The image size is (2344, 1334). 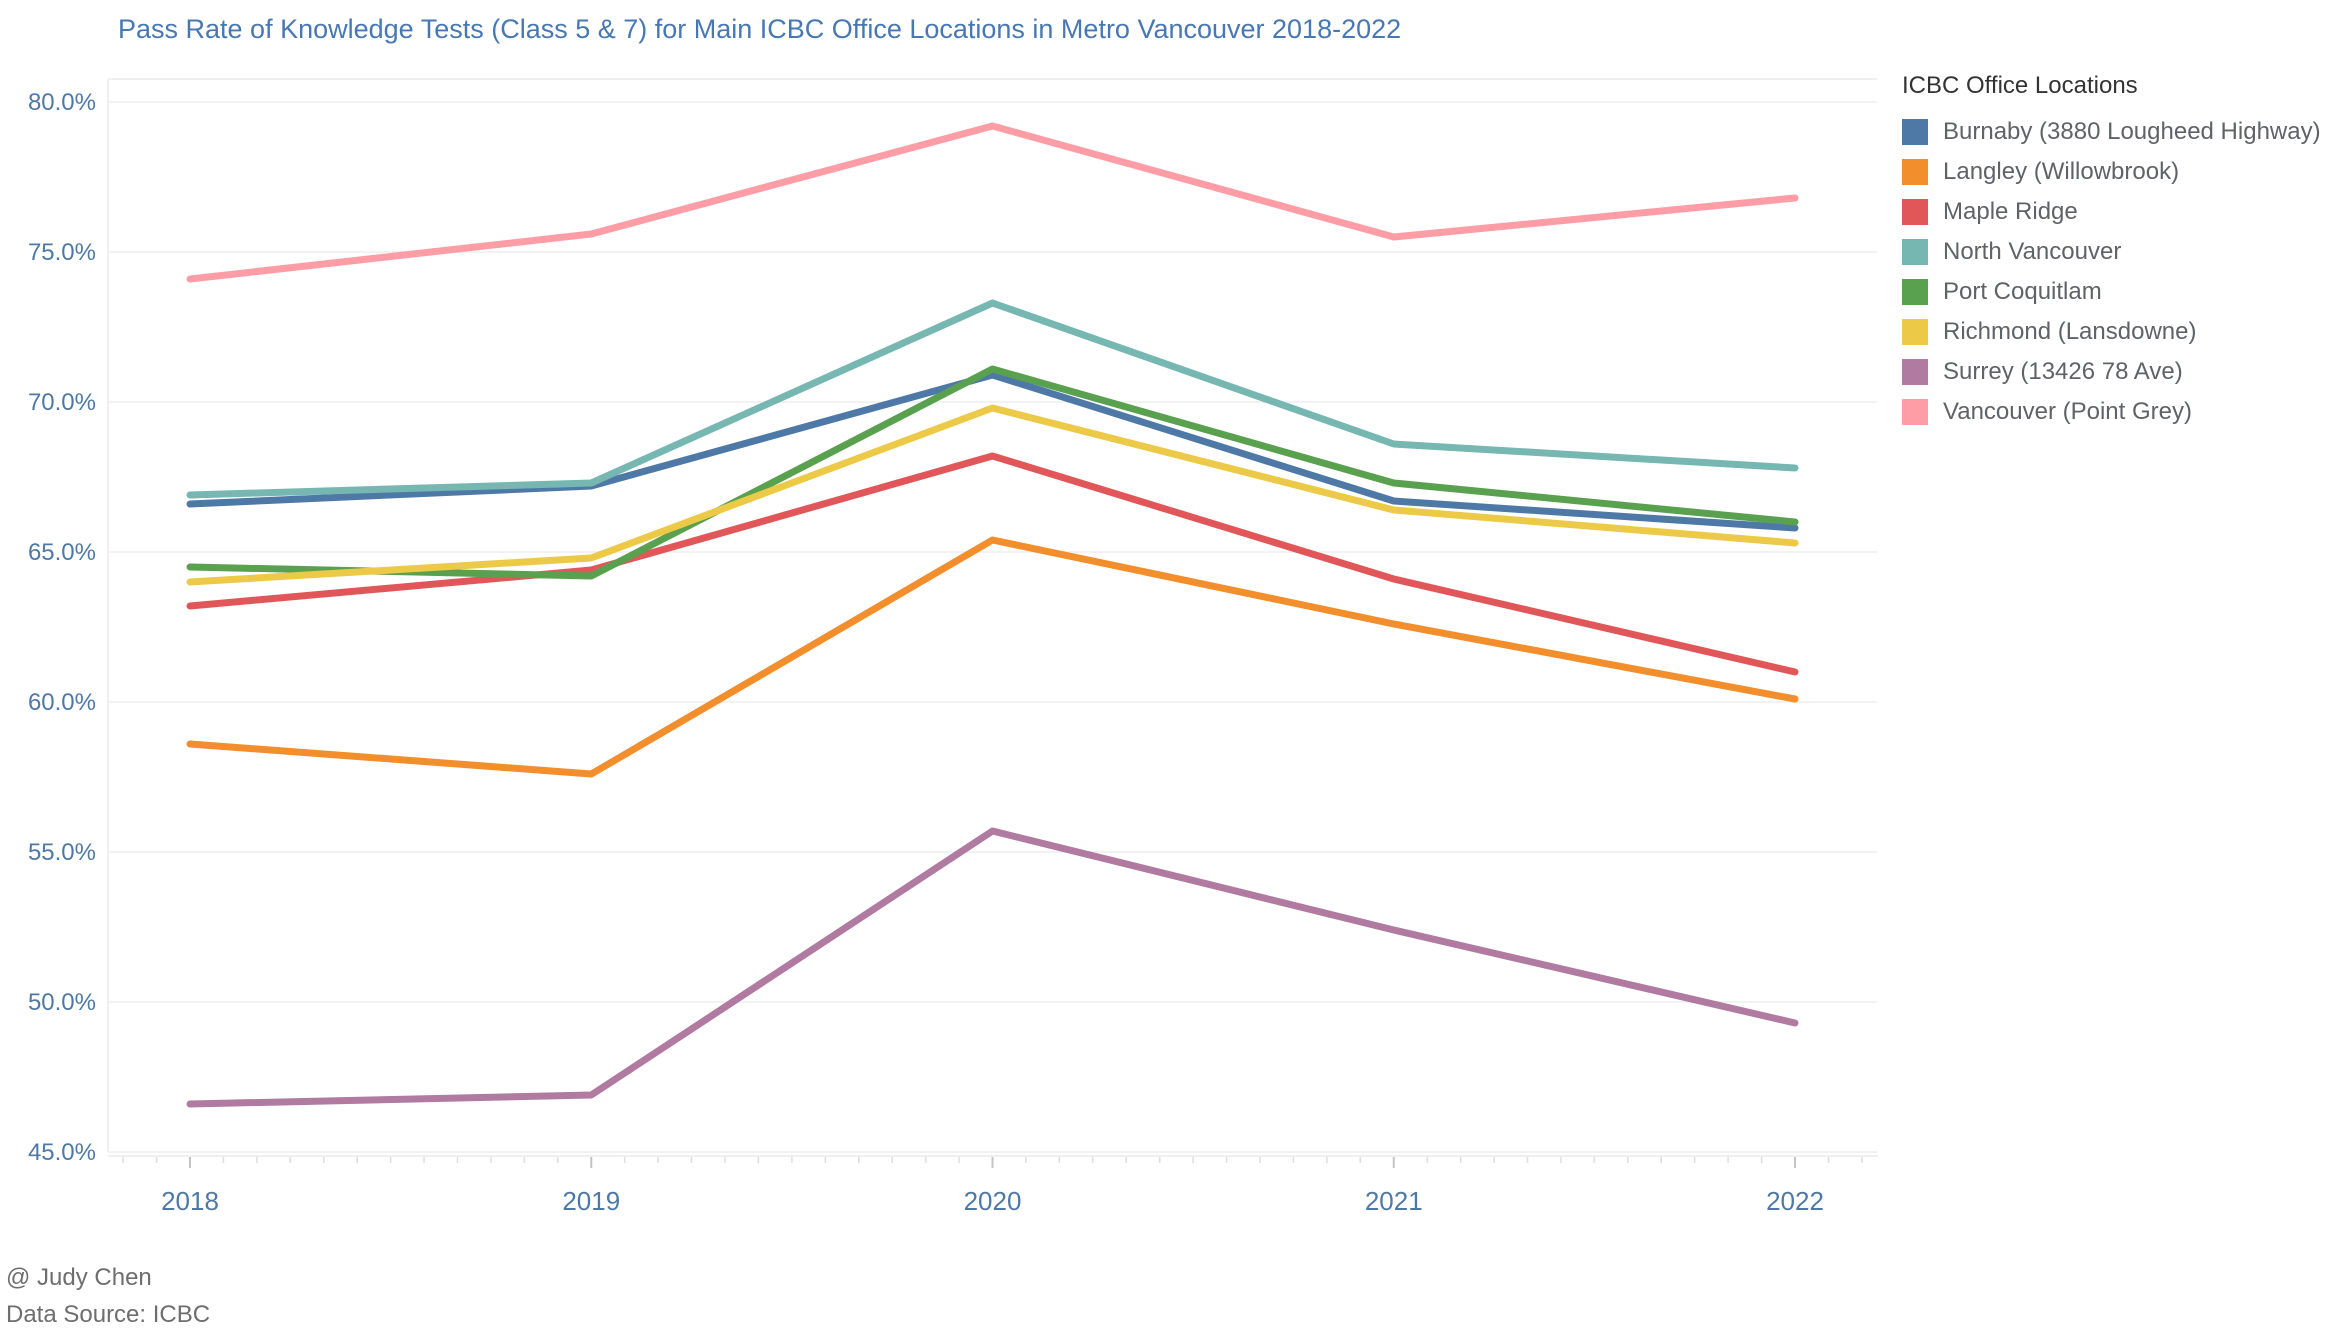 I want to click on legend-swatch-port-coquitlam, so click(x=1915, y=292).